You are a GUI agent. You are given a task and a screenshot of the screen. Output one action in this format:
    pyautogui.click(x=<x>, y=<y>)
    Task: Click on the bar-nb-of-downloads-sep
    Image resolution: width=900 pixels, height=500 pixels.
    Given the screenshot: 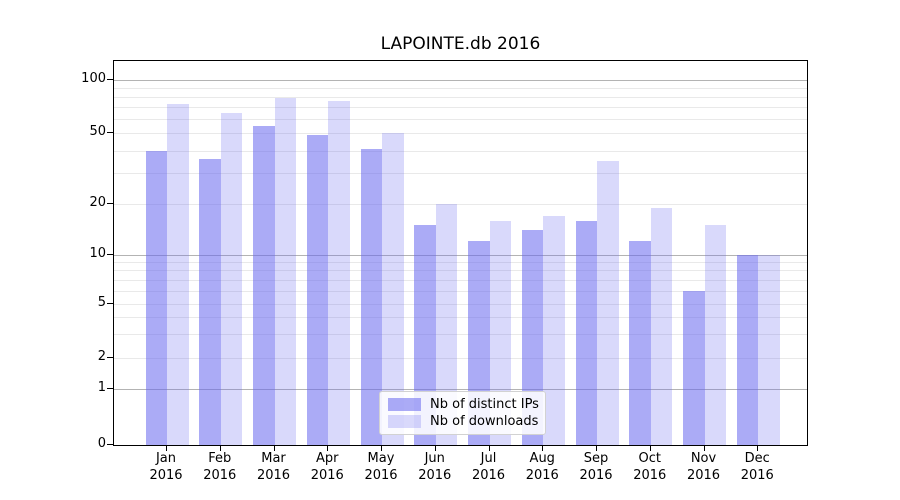 What is the action you would take?
    pyautogui.click(x=608, y=303)
    